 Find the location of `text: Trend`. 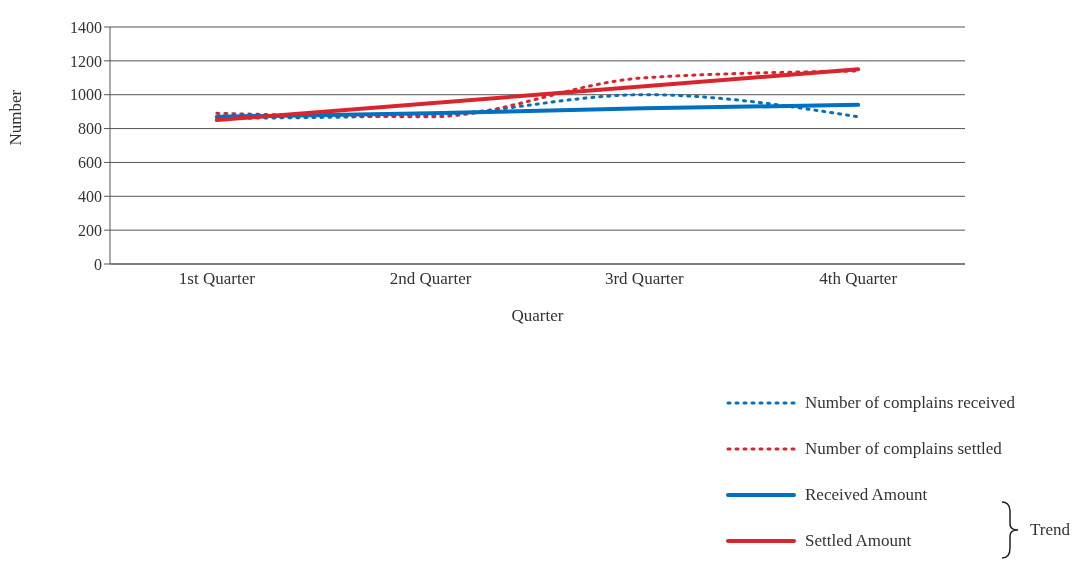

text: Trend is located at coordinates (1050, 530).